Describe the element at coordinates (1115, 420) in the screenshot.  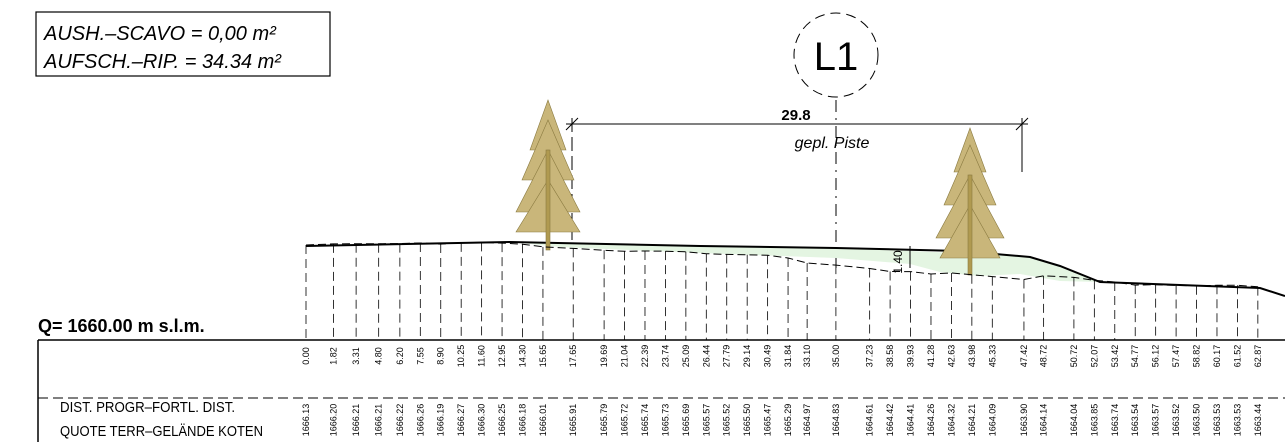
I see `elevation: 1663.74` at that location.